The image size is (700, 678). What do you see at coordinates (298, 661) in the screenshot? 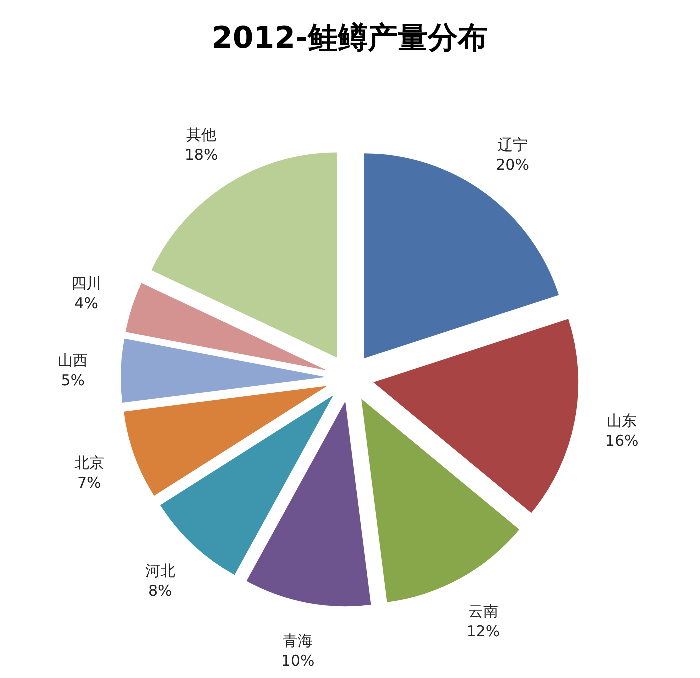
I see `data-label: 10%` at bounding box center [298, 661].